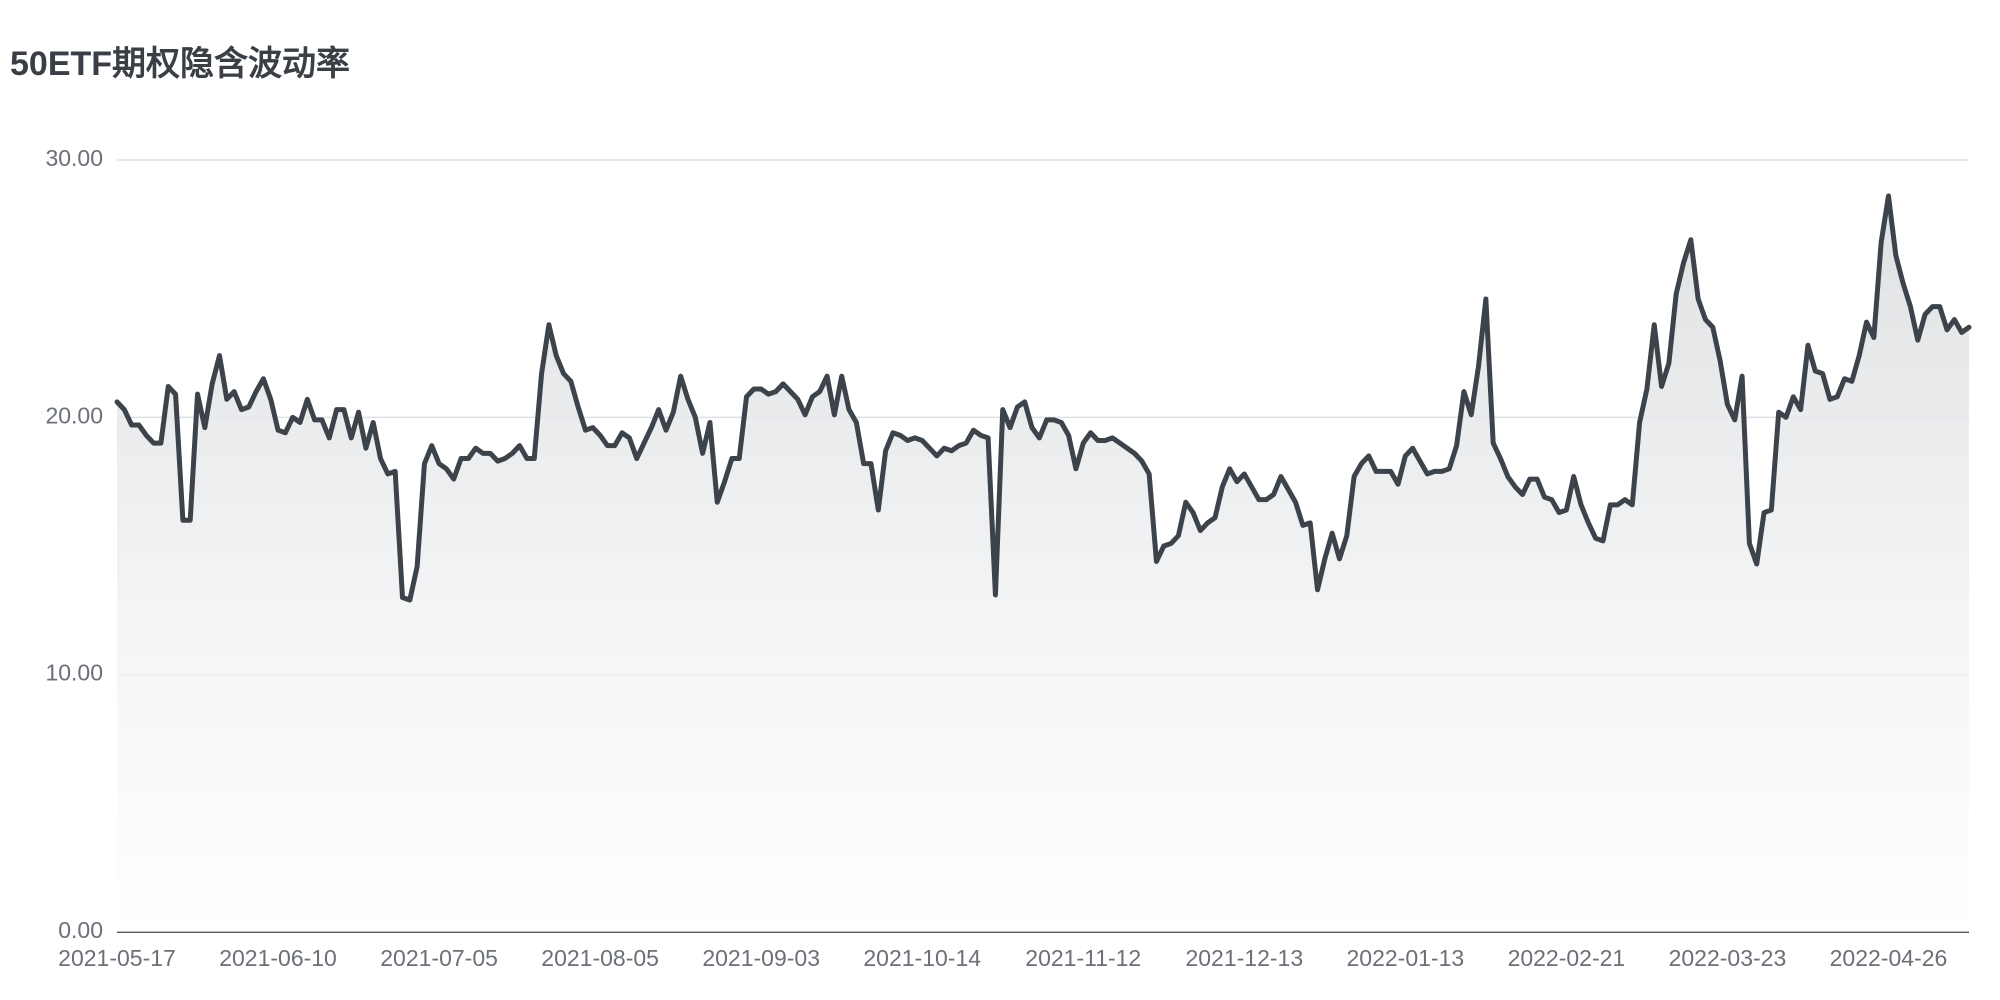 This screenshot has width=2000, height=1000. Describe the element at coordinates (1406, 958) in the screenshot. I see `x-tick-label: 2022-01-13` at that location.